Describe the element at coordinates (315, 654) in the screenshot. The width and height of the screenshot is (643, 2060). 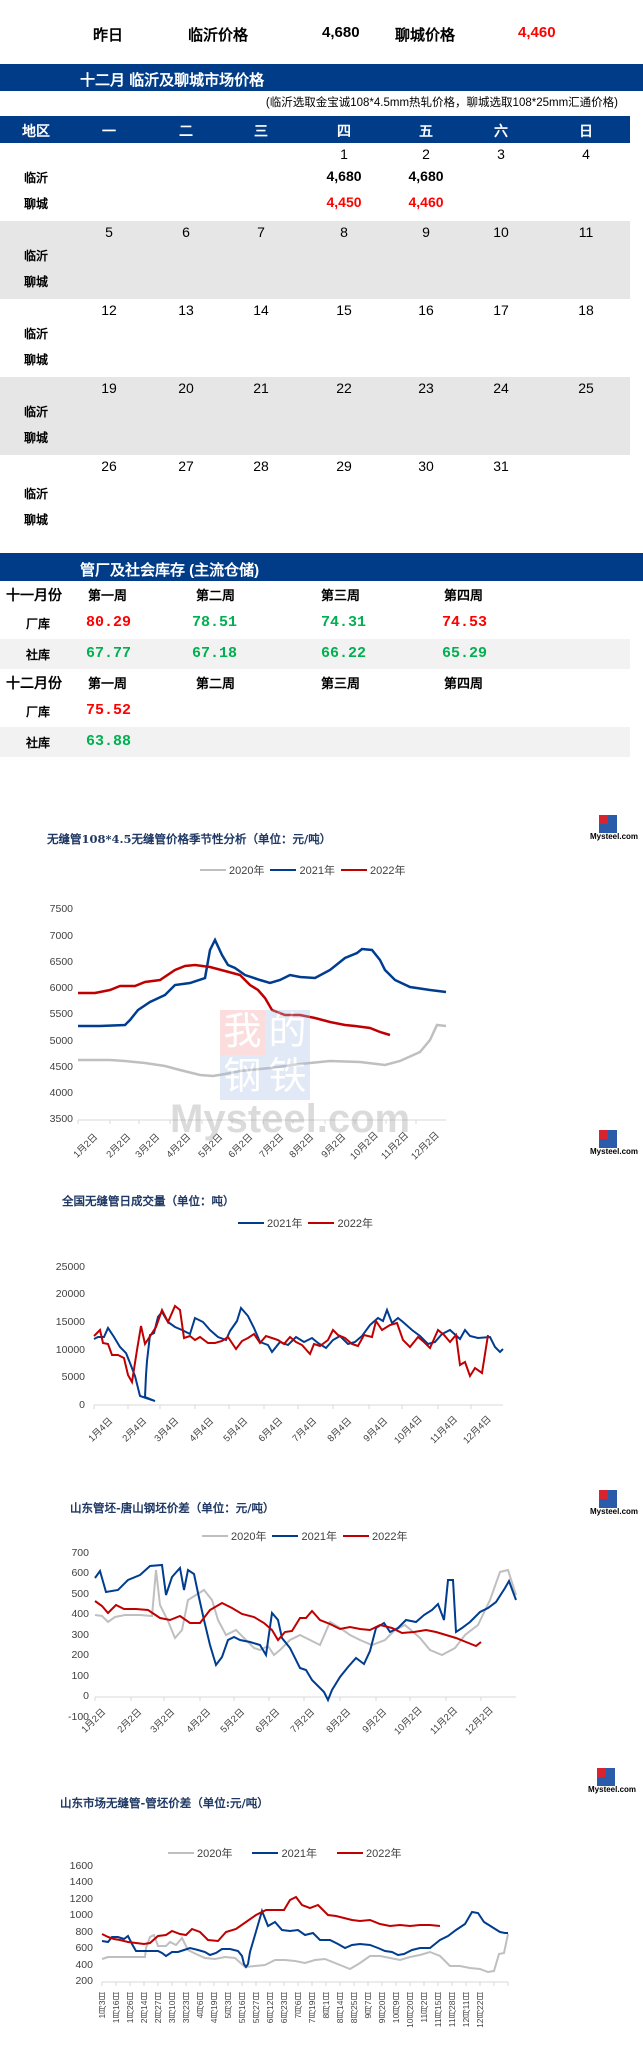
I see `inventory-social-row: 社库 67.77 67.18 66.22 65.29` at that location.